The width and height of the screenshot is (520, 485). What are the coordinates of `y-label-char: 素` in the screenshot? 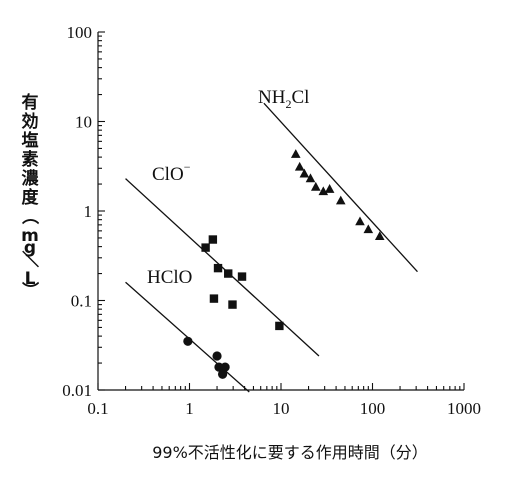 It's located at (30, 160).